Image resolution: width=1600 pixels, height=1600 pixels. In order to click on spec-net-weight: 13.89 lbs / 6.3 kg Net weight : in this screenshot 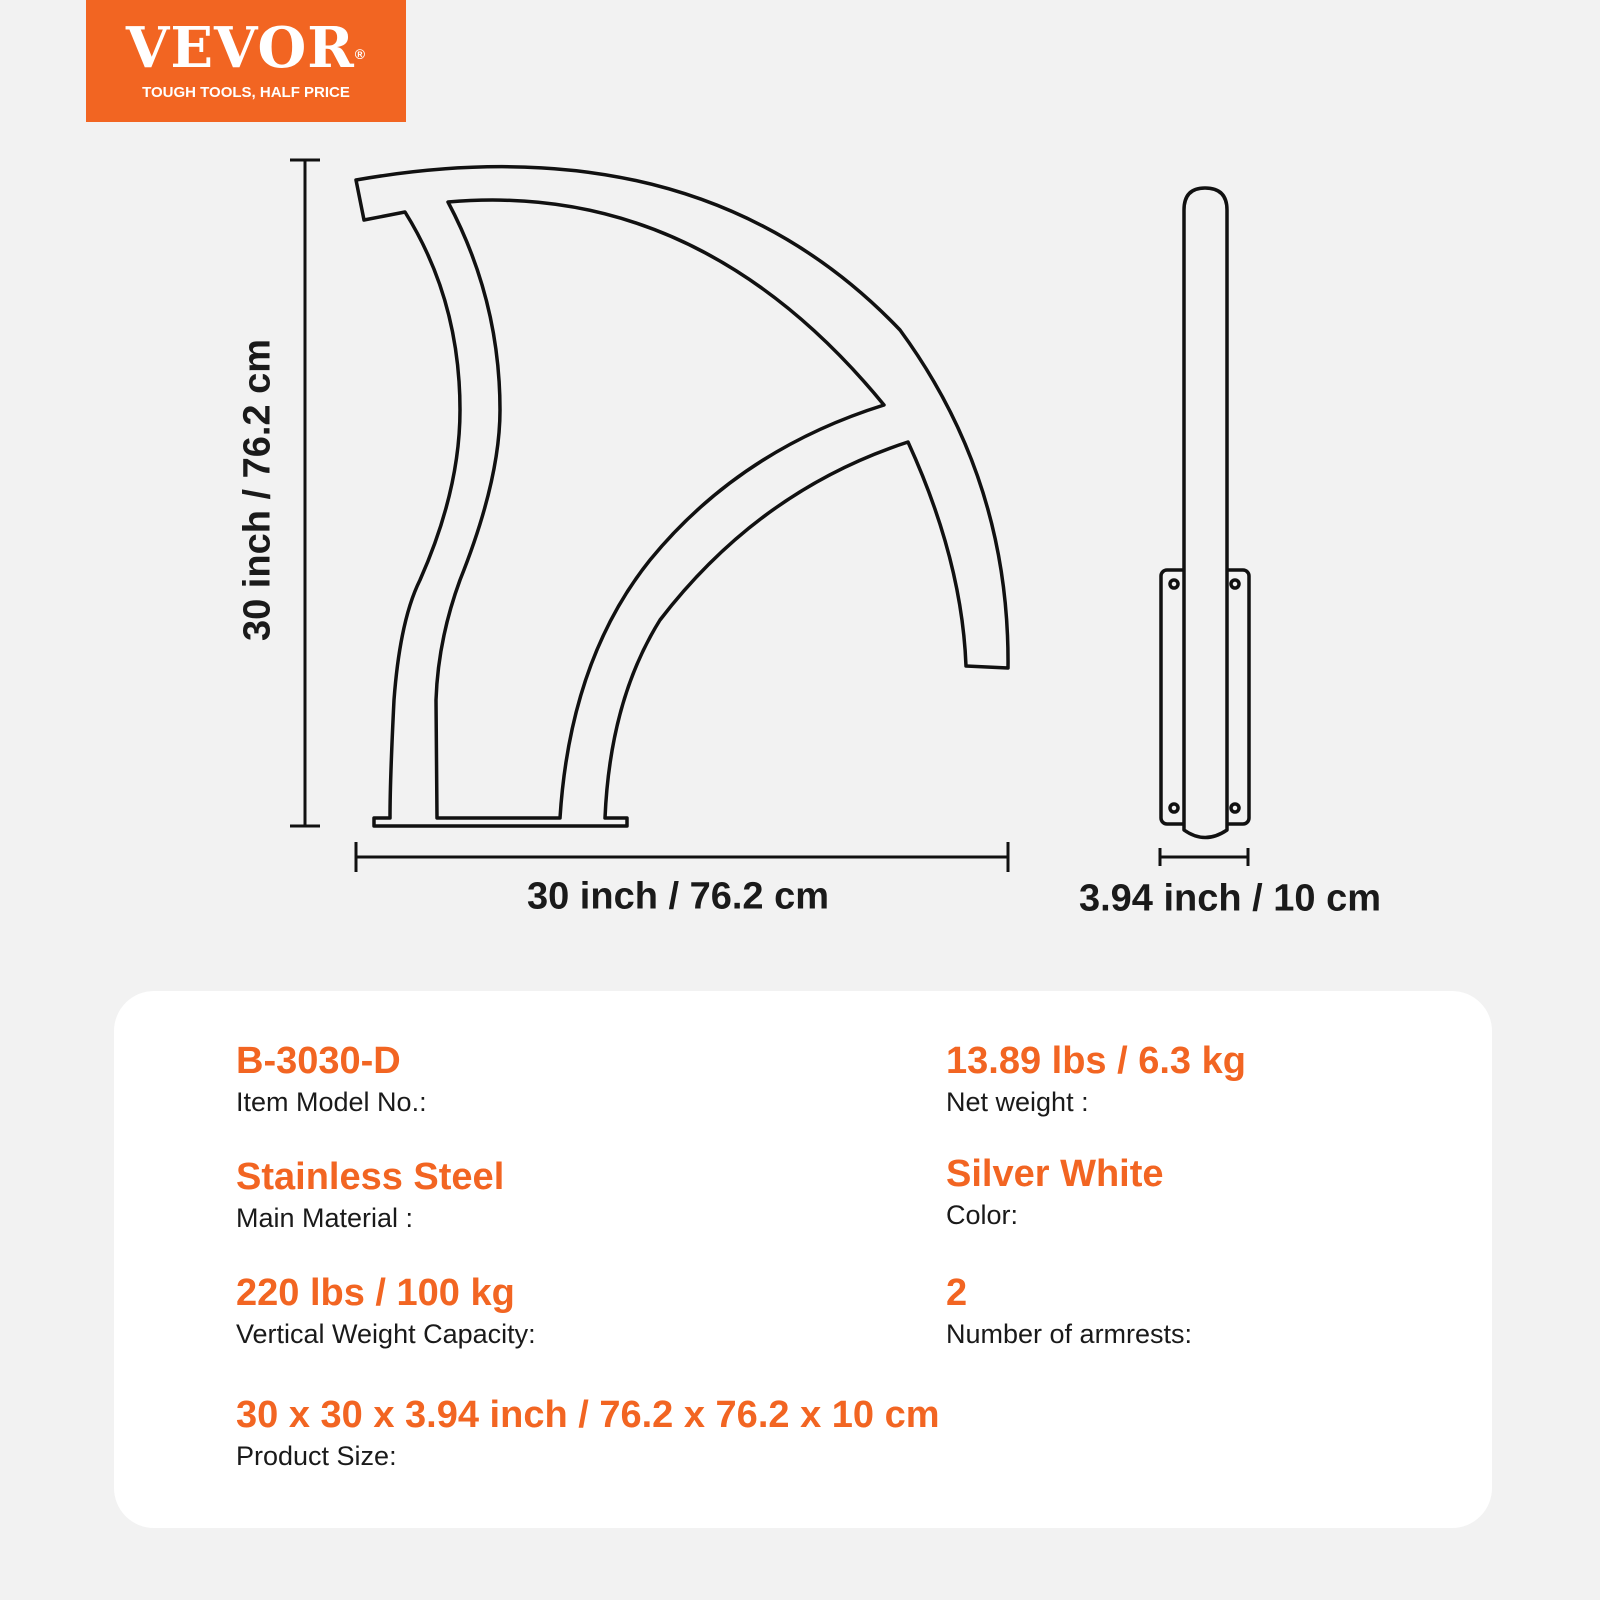, I will do `click(1096, 1078)`.